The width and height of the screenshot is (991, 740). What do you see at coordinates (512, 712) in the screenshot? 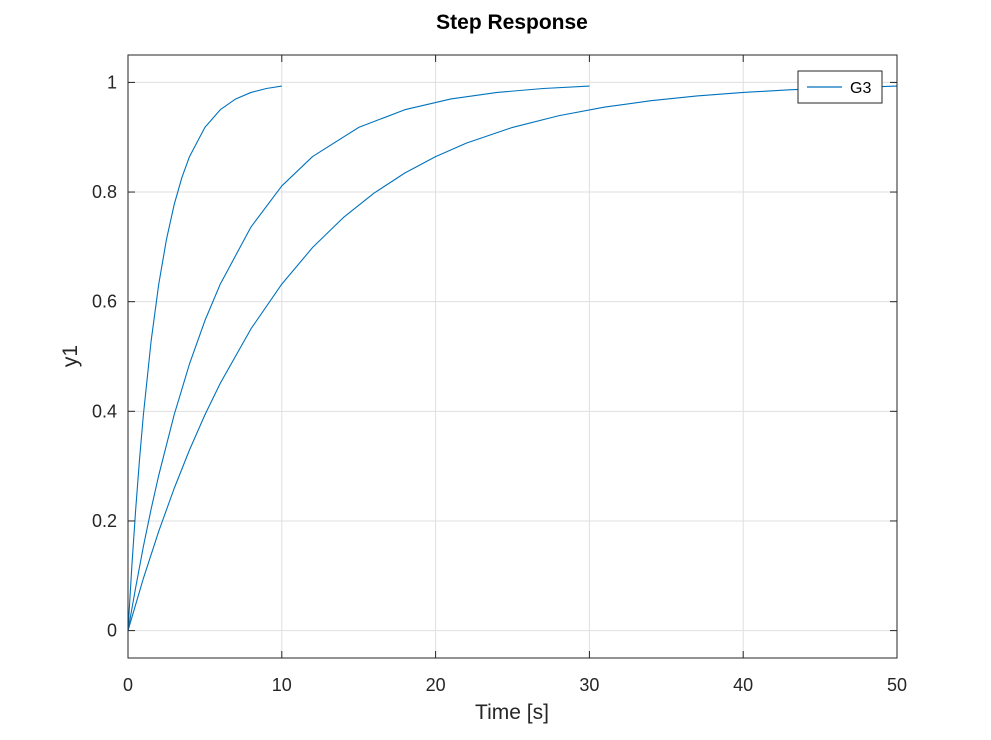
I see `x-axis-label: Time [s]` at bounding box center [512, 712].